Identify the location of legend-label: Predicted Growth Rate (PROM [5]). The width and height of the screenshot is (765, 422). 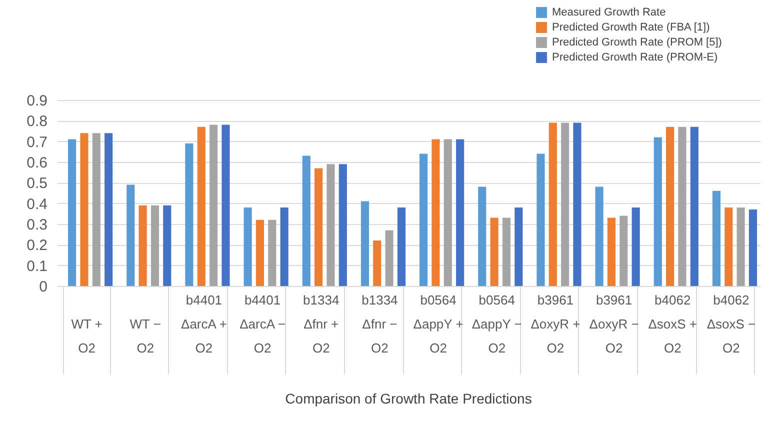
(637, 42).